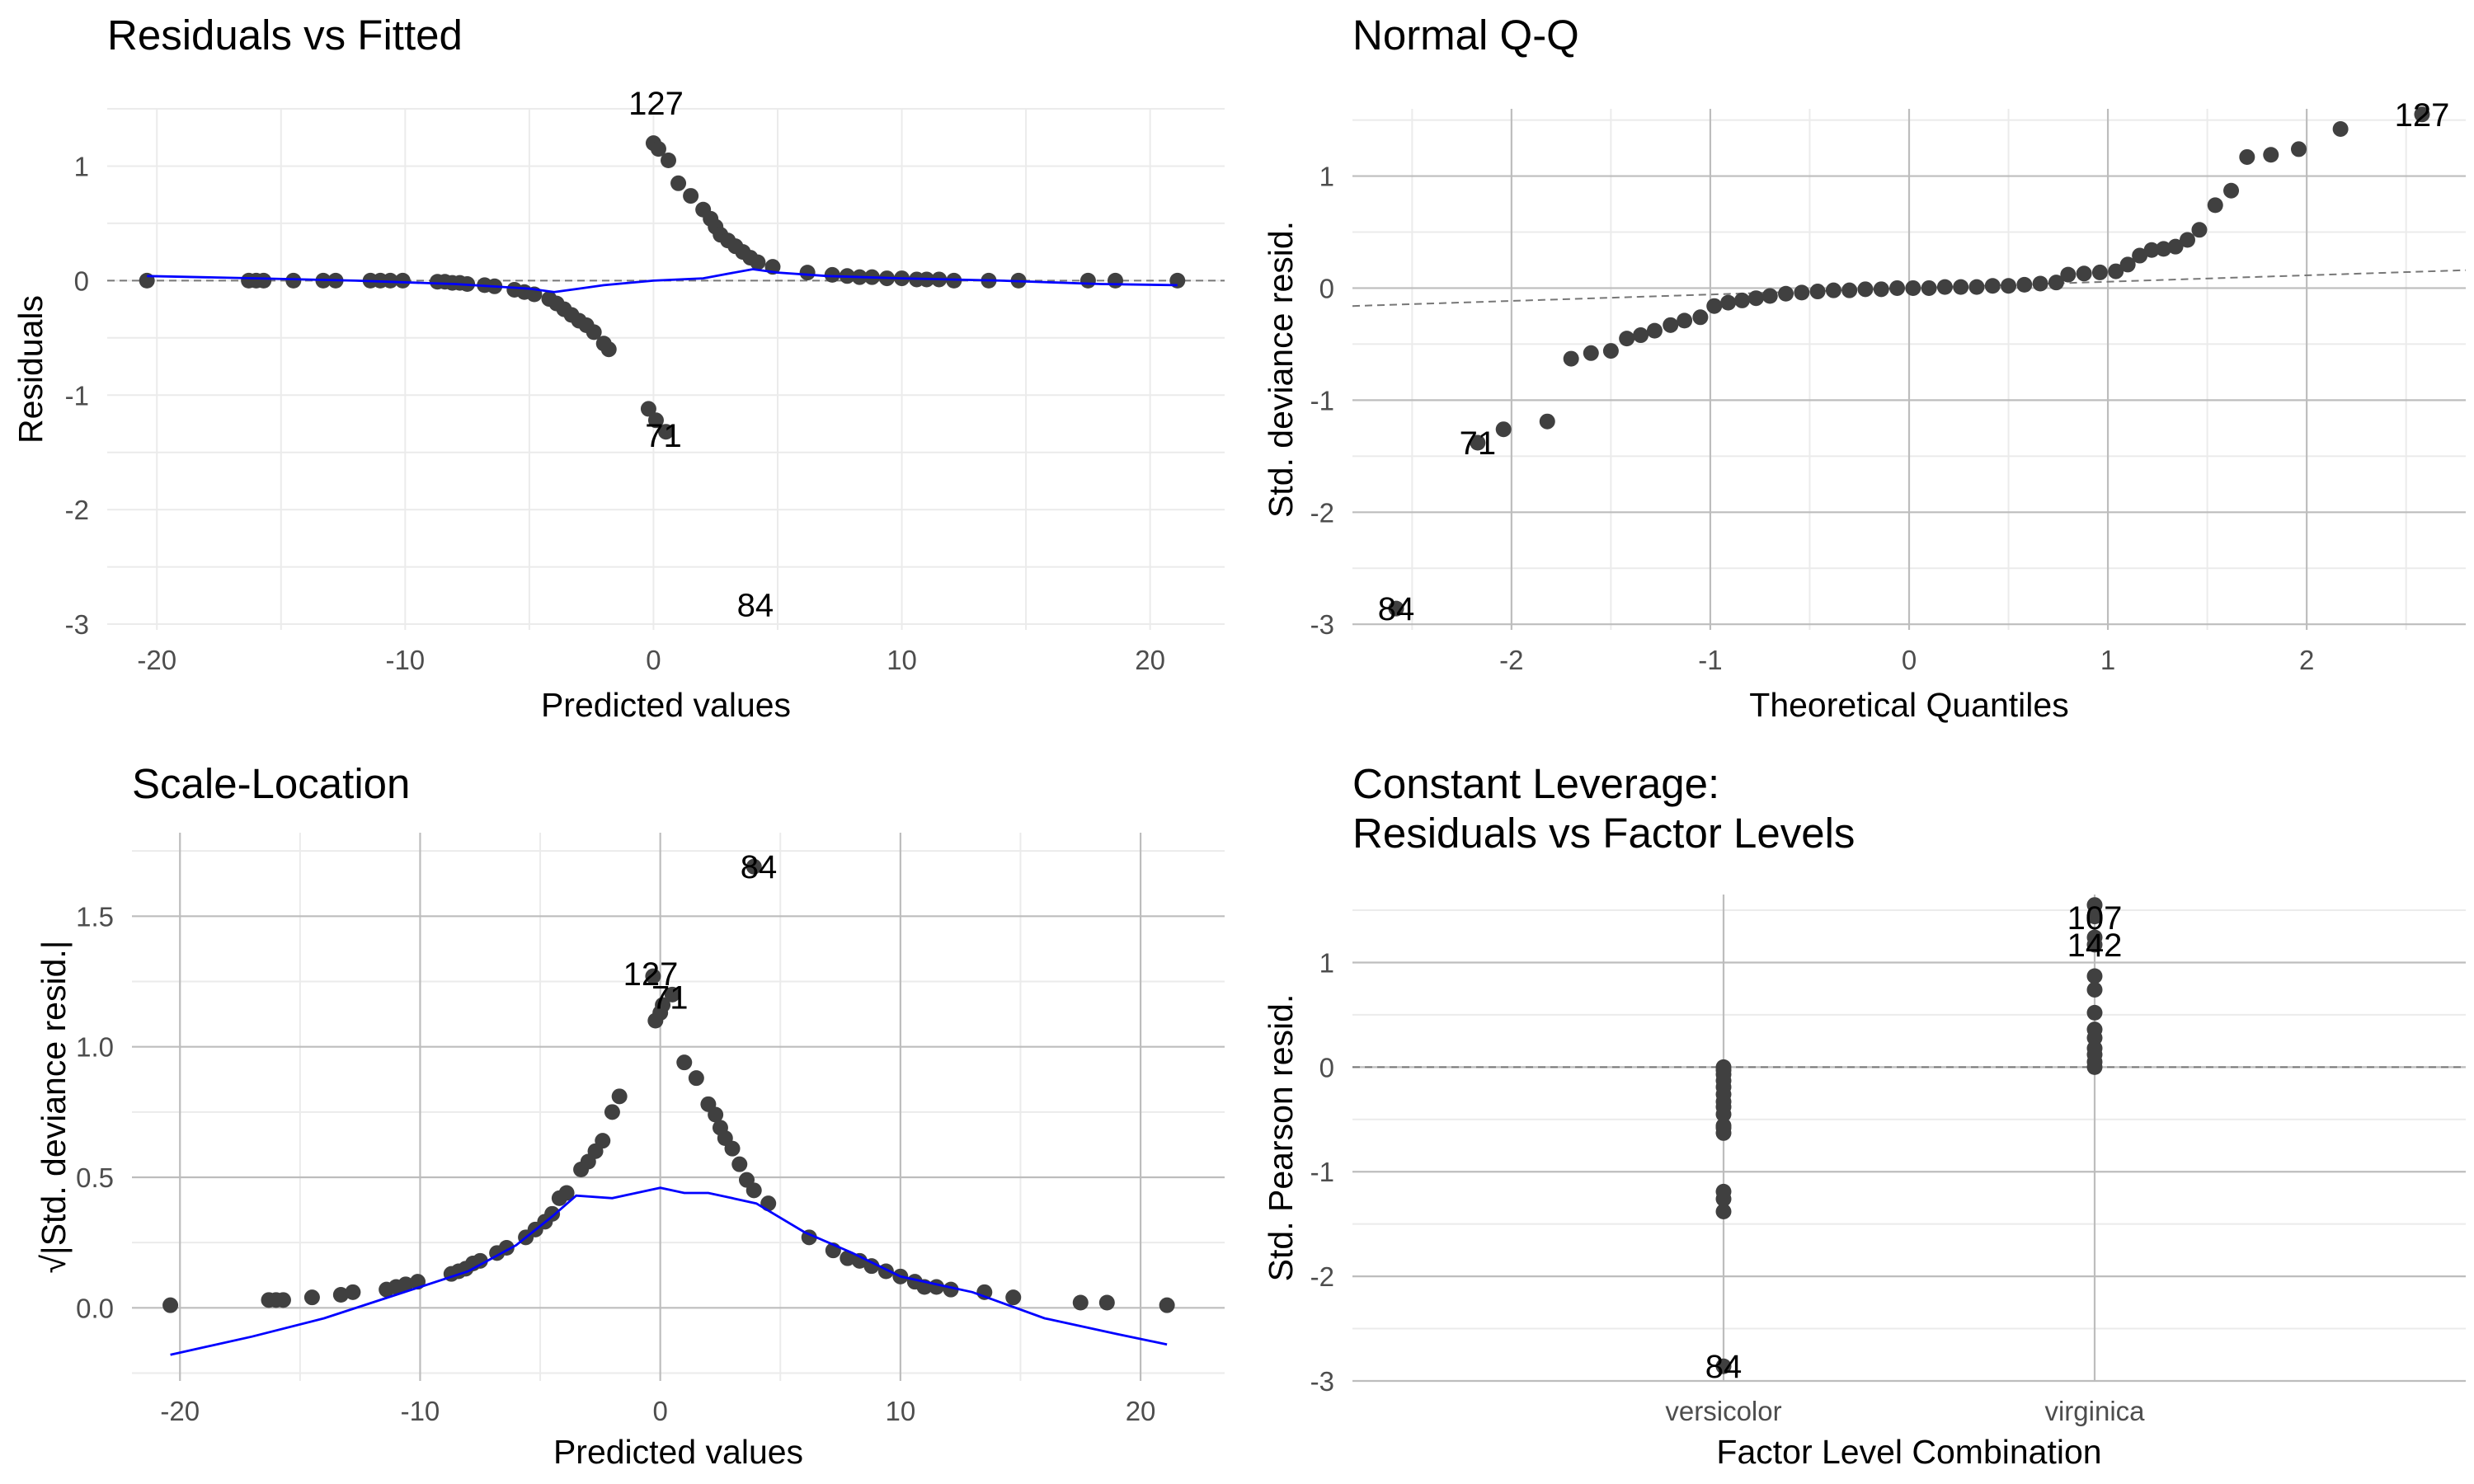  Describe the element at coordinates (2095, 946) in the screenshot. I see `point-label: 142` at that location.